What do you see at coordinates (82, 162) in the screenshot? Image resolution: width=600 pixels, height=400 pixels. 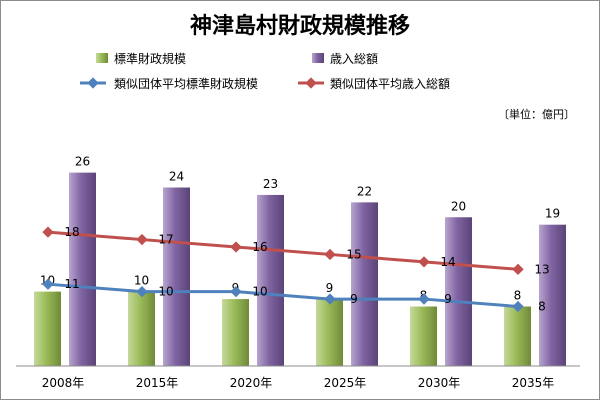 I see `data-label-revenue: 26` at bounding box center [82, 162].